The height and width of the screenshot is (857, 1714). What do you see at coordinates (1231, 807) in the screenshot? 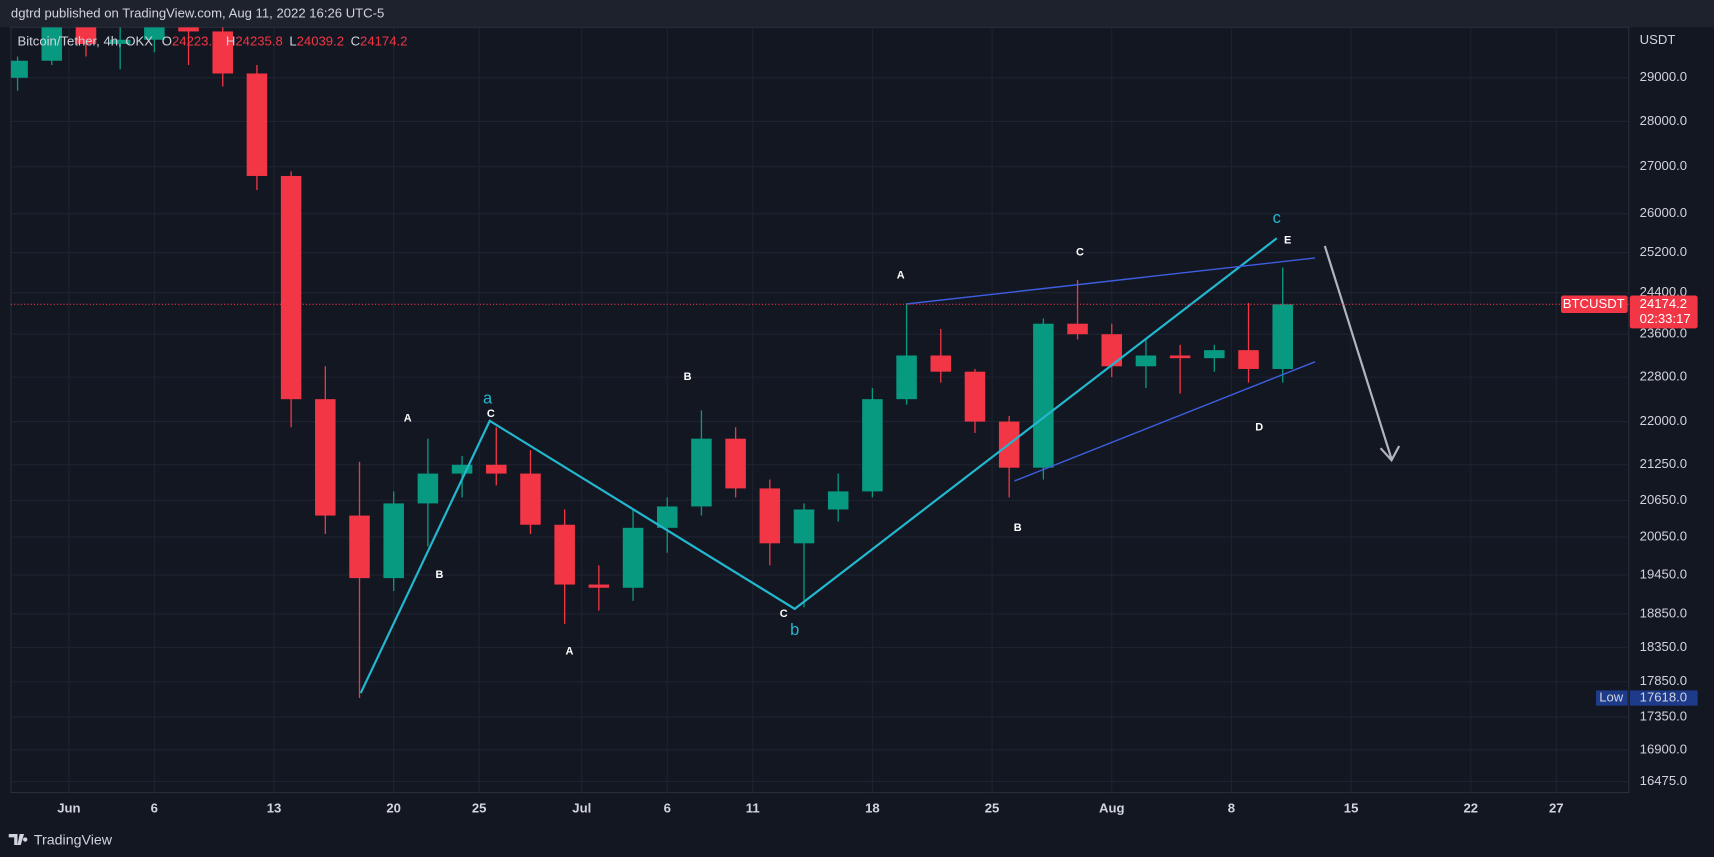
I see `x-tick-label: 8` at bounding box center [1231, 807].